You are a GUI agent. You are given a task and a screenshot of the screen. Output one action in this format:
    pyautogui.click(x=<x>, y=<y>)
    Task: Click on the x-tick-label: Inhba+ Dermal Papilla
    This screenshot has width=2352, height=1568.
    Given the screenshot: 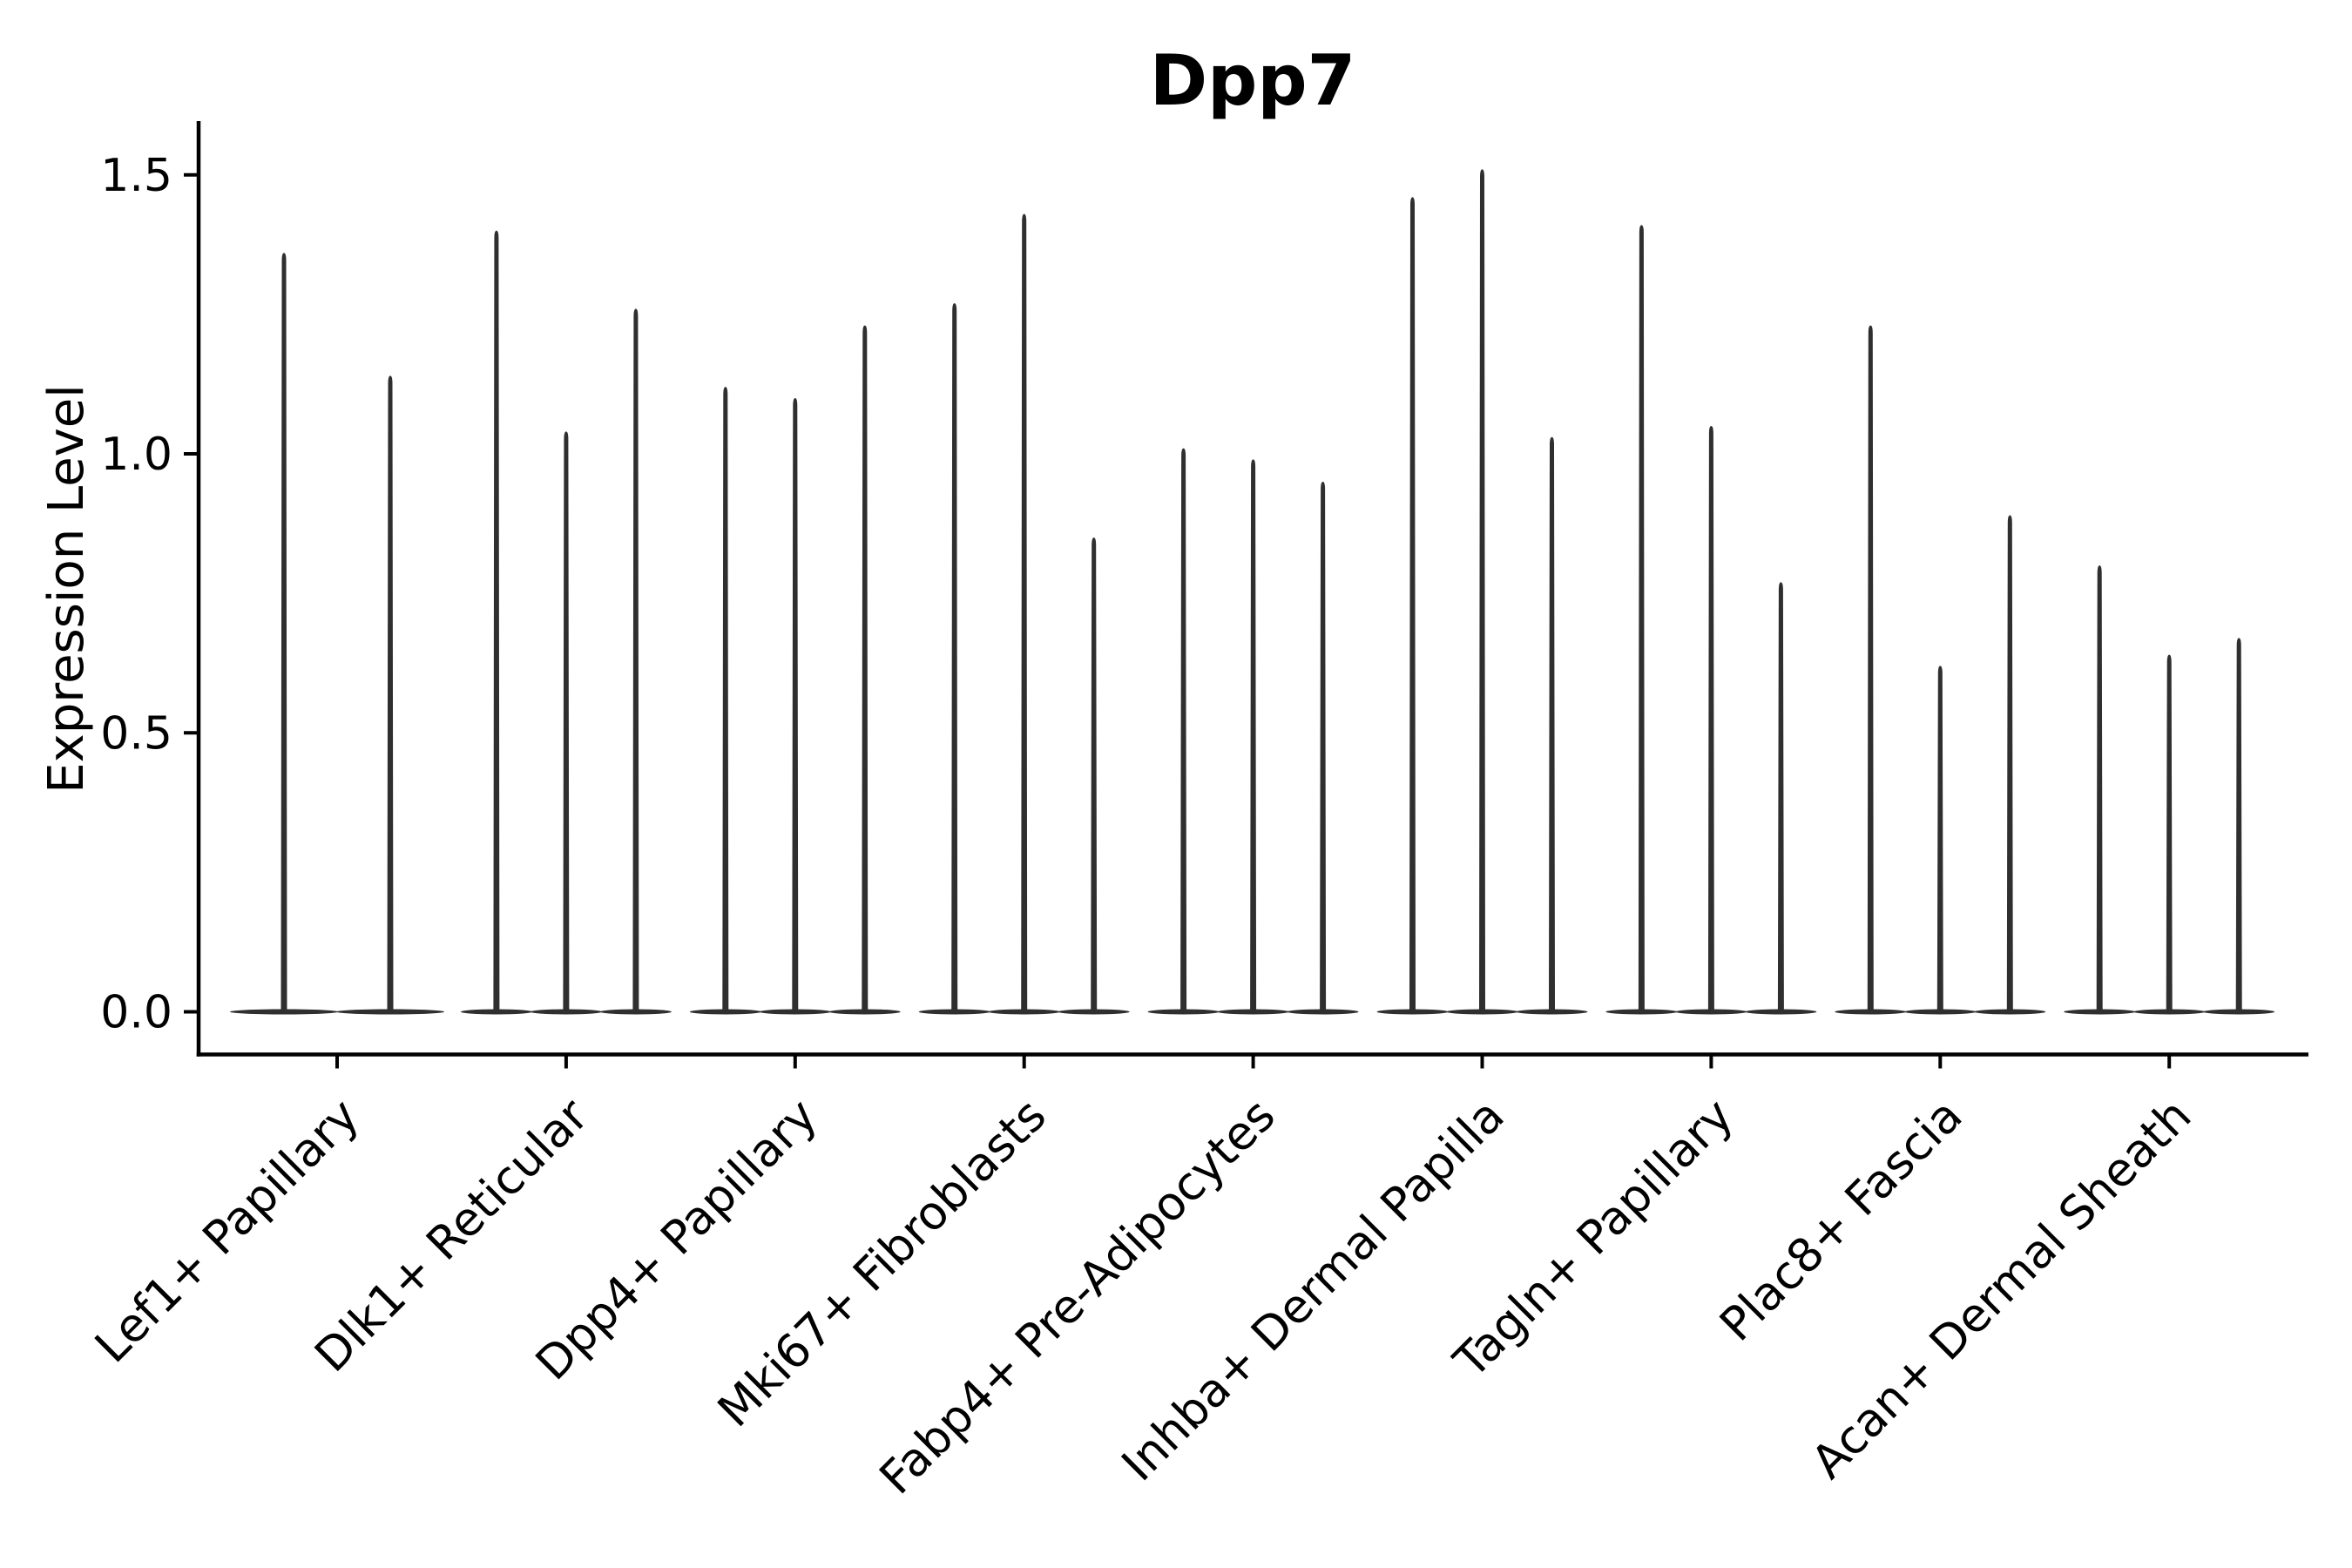 What is the action you would take?
    pyautogui.click(x=1313, y=1290)
    